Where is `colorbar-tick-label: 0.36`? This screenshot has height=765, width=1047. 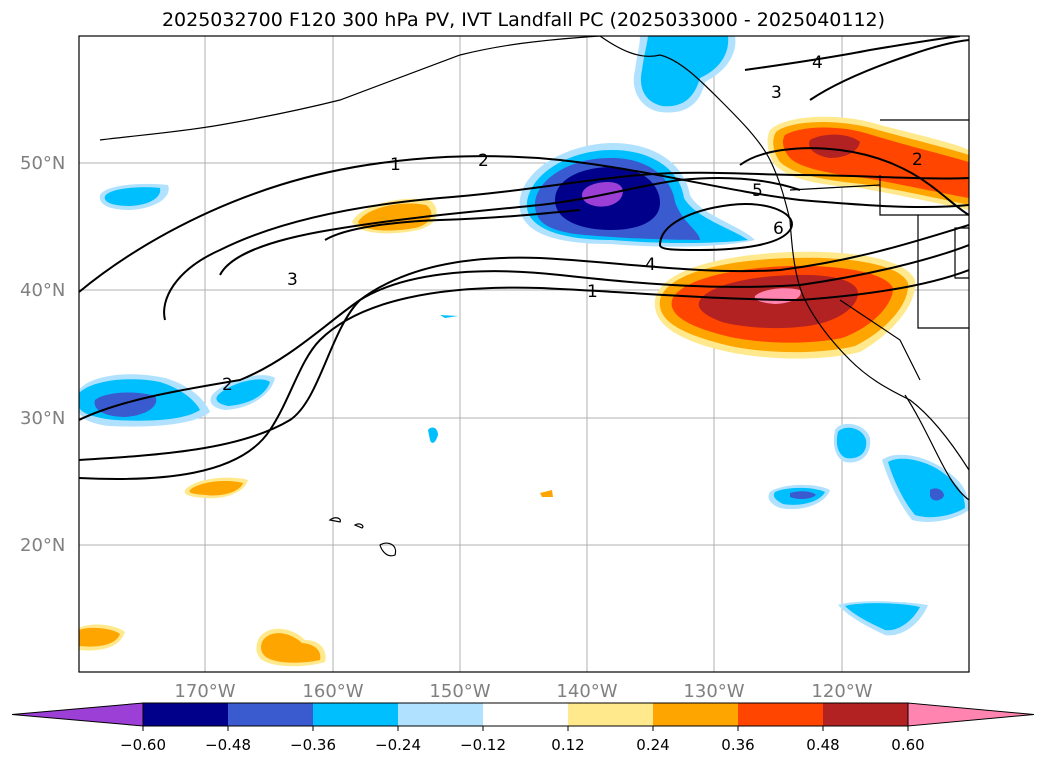
colorbar-tick-label: 0.36 is located at coordinates (737, 745).